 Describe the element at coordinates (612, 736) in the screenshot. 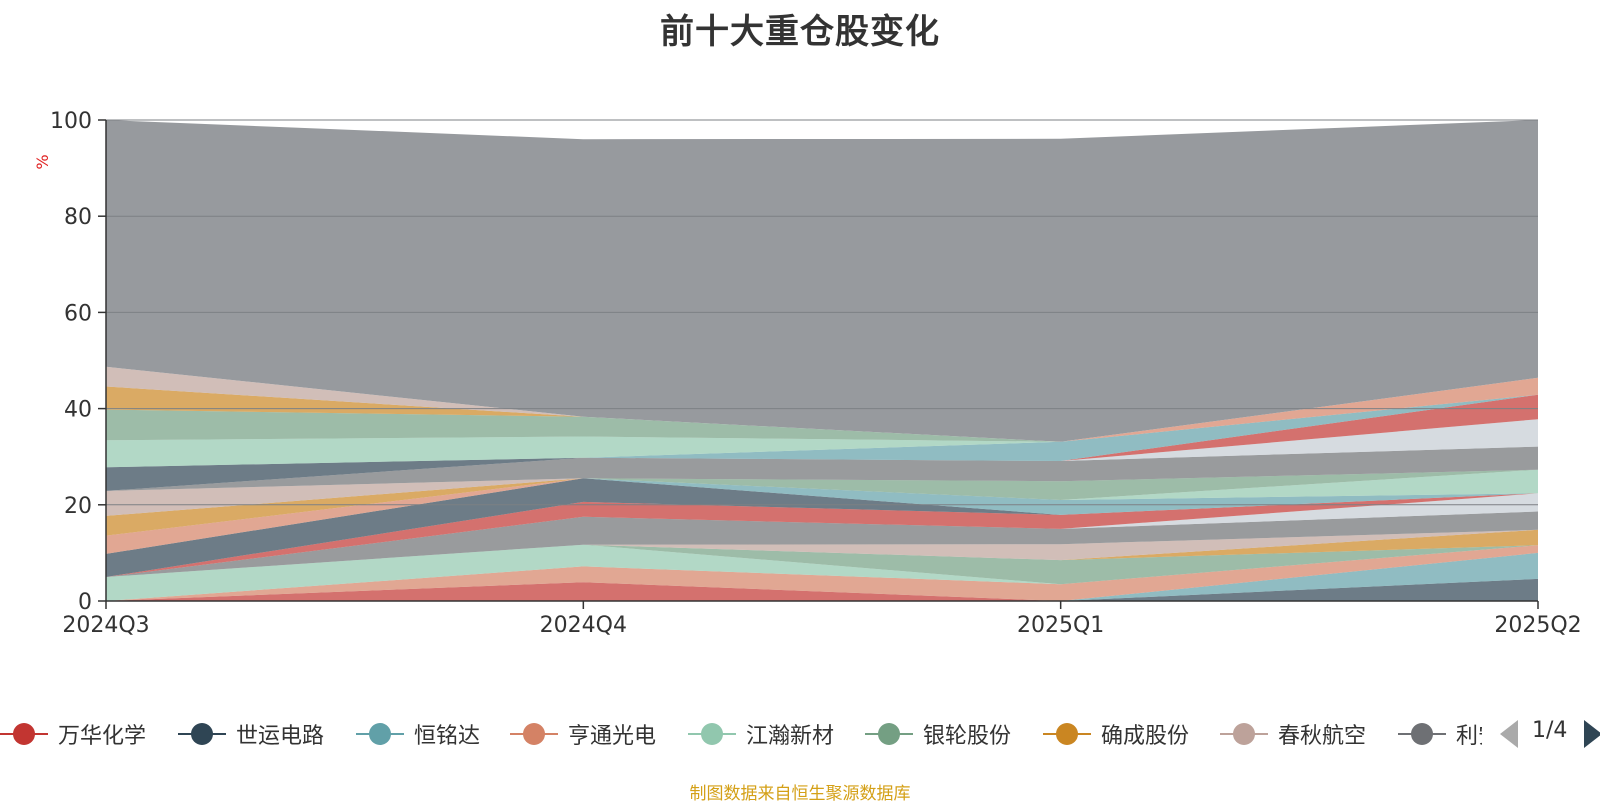

I see `legend-label: 亨通光电` at that location.